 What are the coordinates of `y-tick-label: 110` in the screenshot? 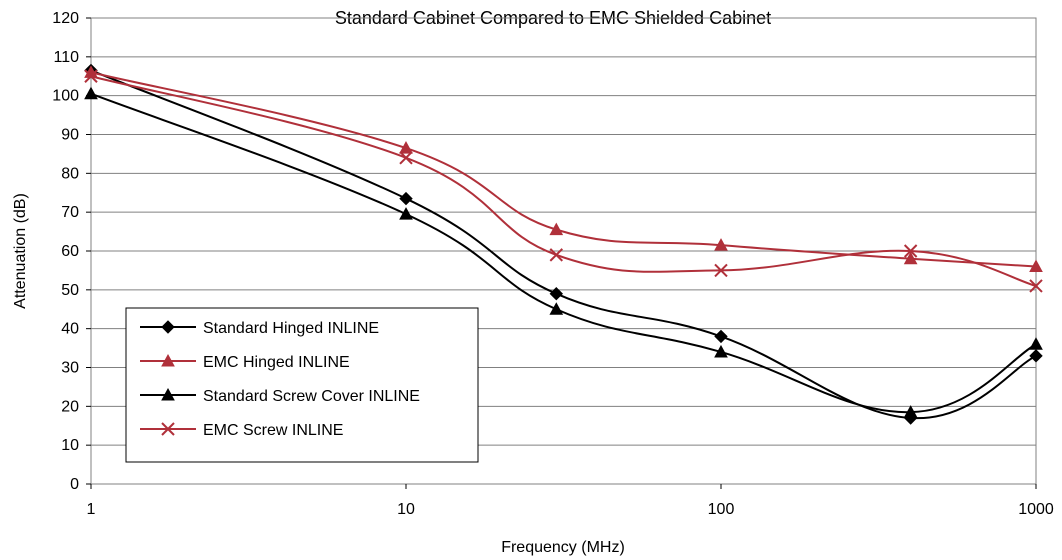 It's located at (66, 57).